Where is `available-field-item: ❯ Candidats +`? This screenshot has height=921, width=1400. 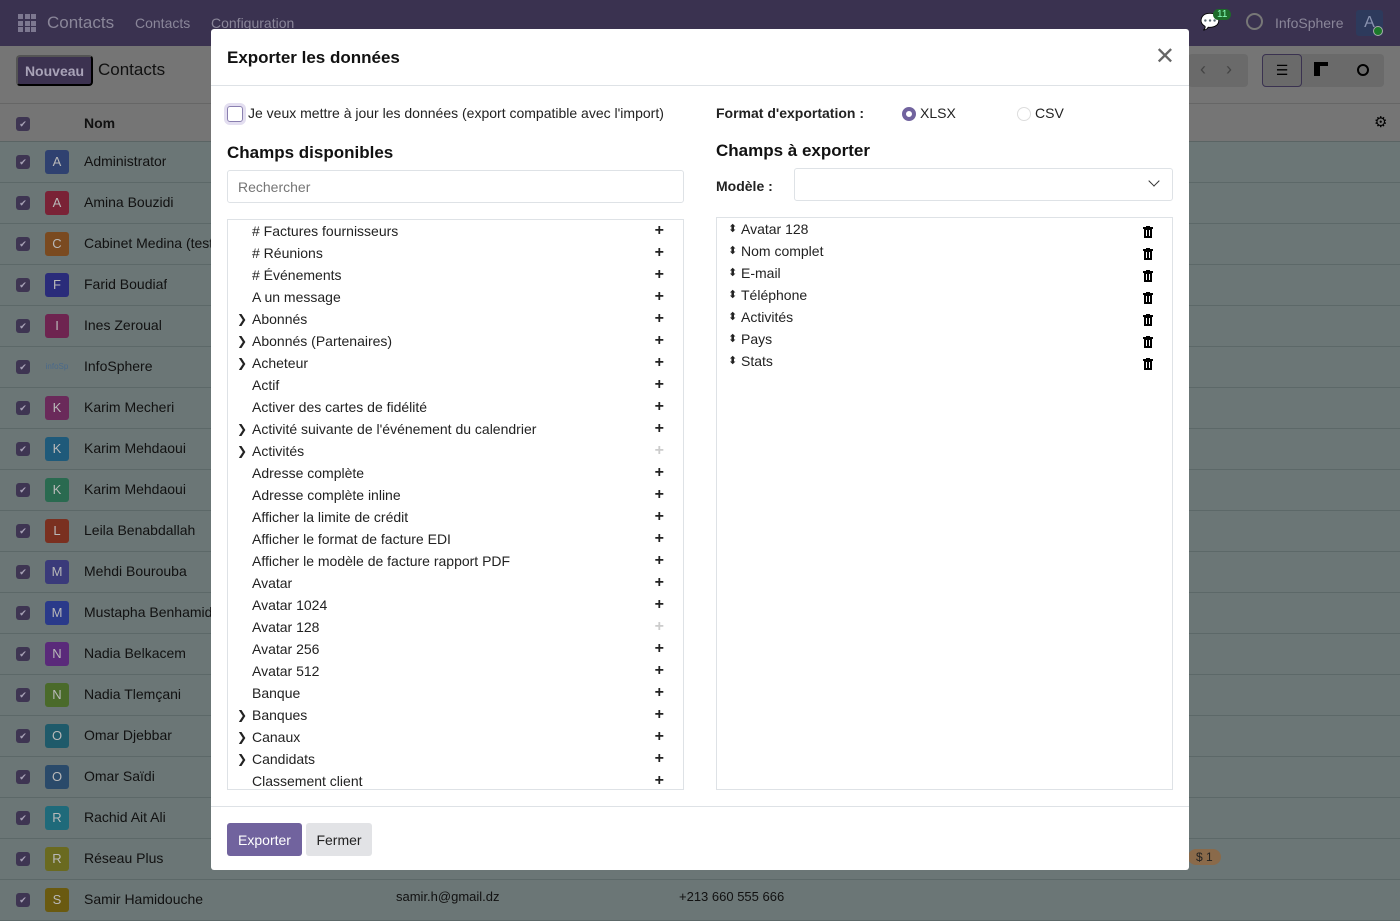 available-field-item: ❯ Candidats + is located at coordinates (455, 759).